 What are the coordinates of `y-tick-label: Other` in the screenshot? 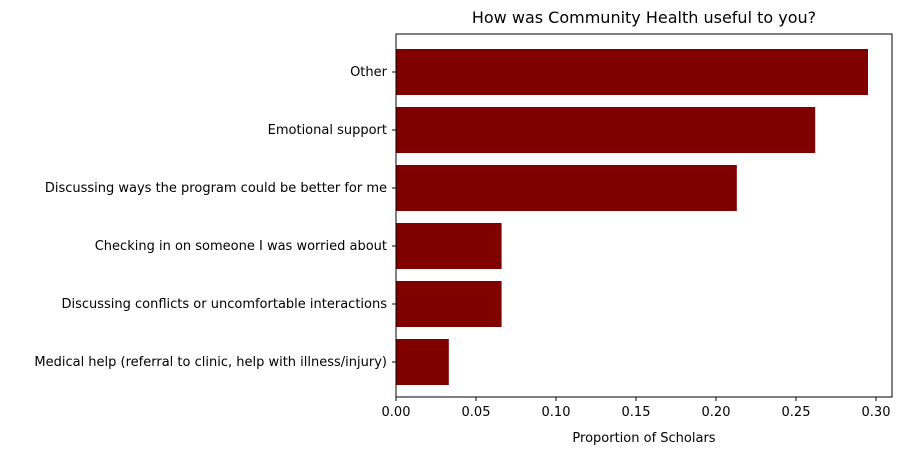 It's located at (369, 72).